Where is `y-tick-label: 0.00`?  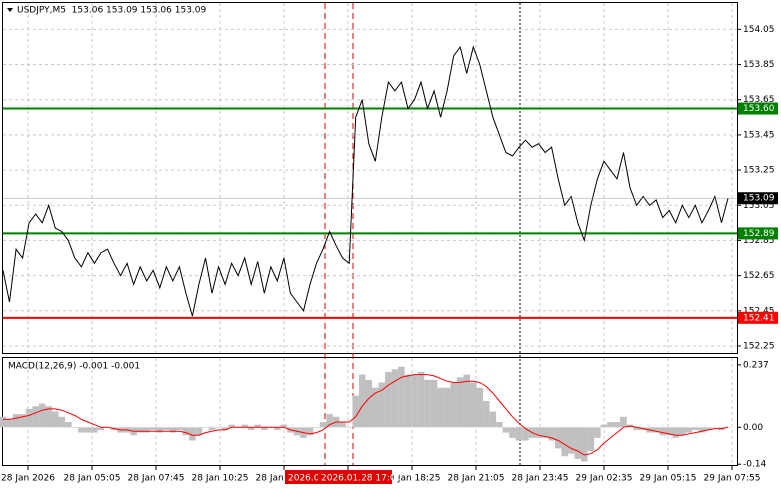
y-tick-label: 0.00 is located at coordinates (753, 428).